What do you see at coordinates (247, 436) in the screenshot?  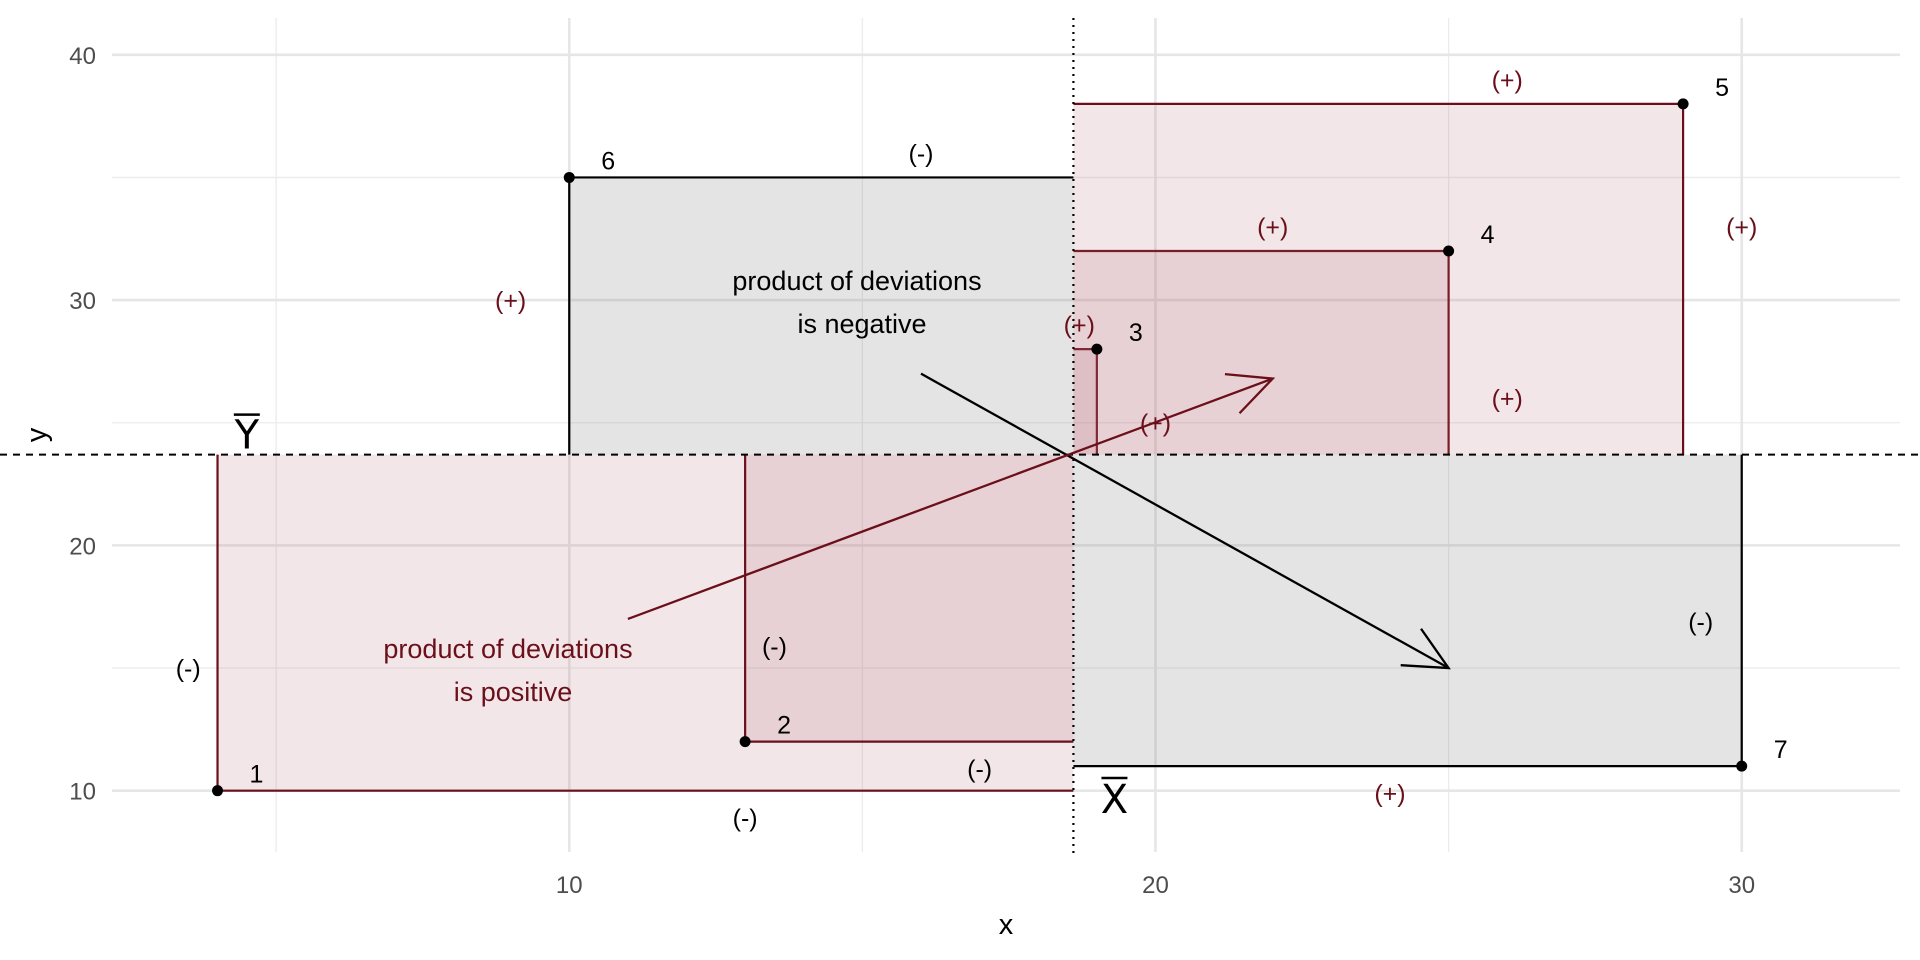 I see `y-mean-label: Y` at bounding box center [247, 436].